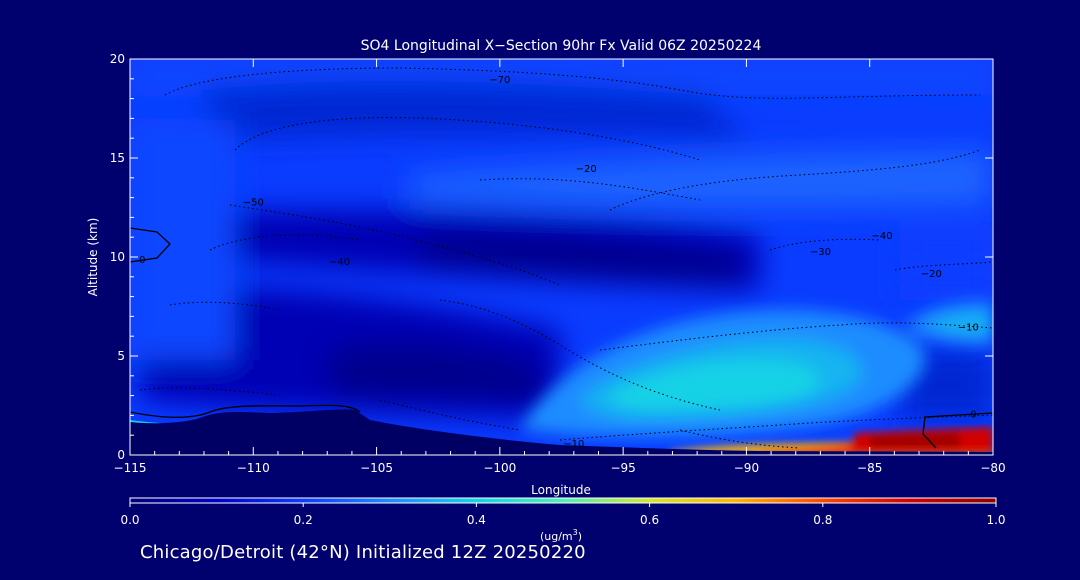 This screenshot has height=580, width=1080. I want to click on colorbar-tick-label: 1.0, so click(995, 520).